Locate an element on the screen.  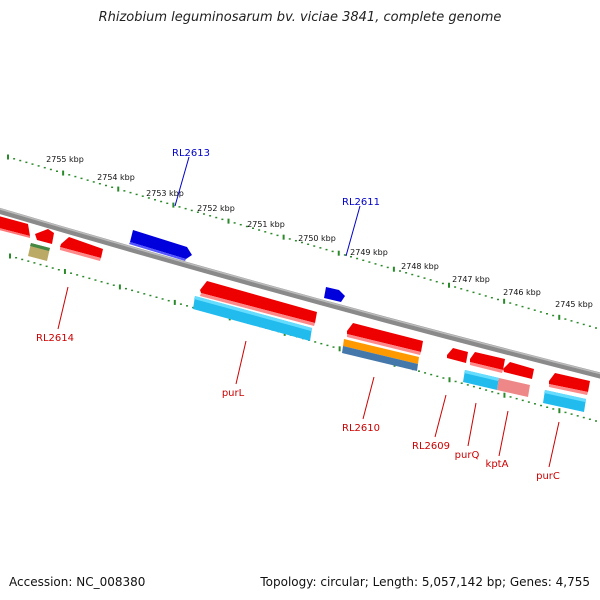
label-rl2609: RL2609 is located at coordinates (431, 446).